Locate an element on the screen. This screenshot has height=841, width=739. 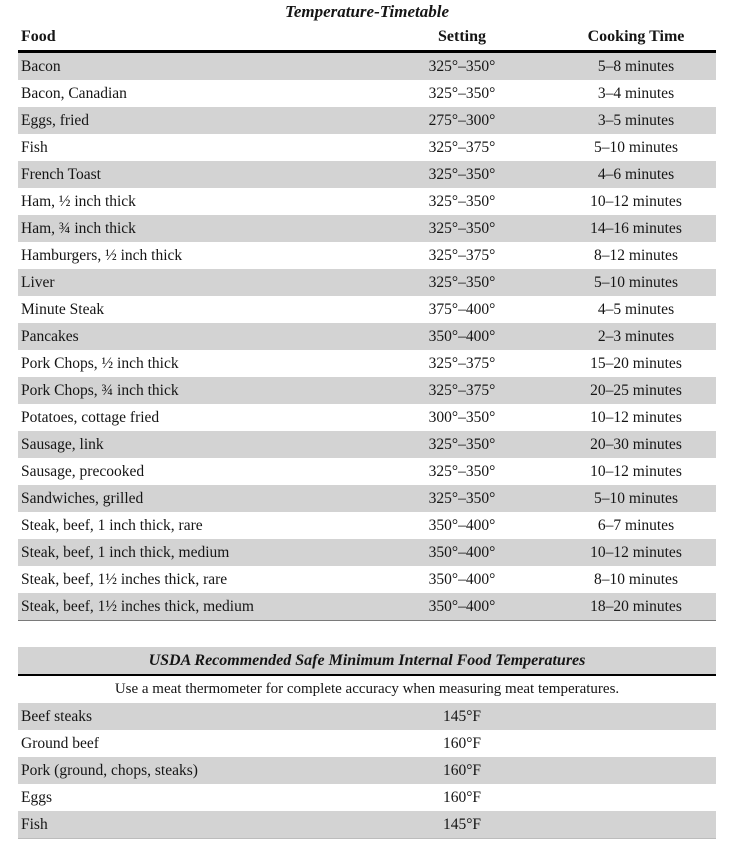
cell-food: Pork Chops, ½ inch thick is located at coordinates (100, 363).